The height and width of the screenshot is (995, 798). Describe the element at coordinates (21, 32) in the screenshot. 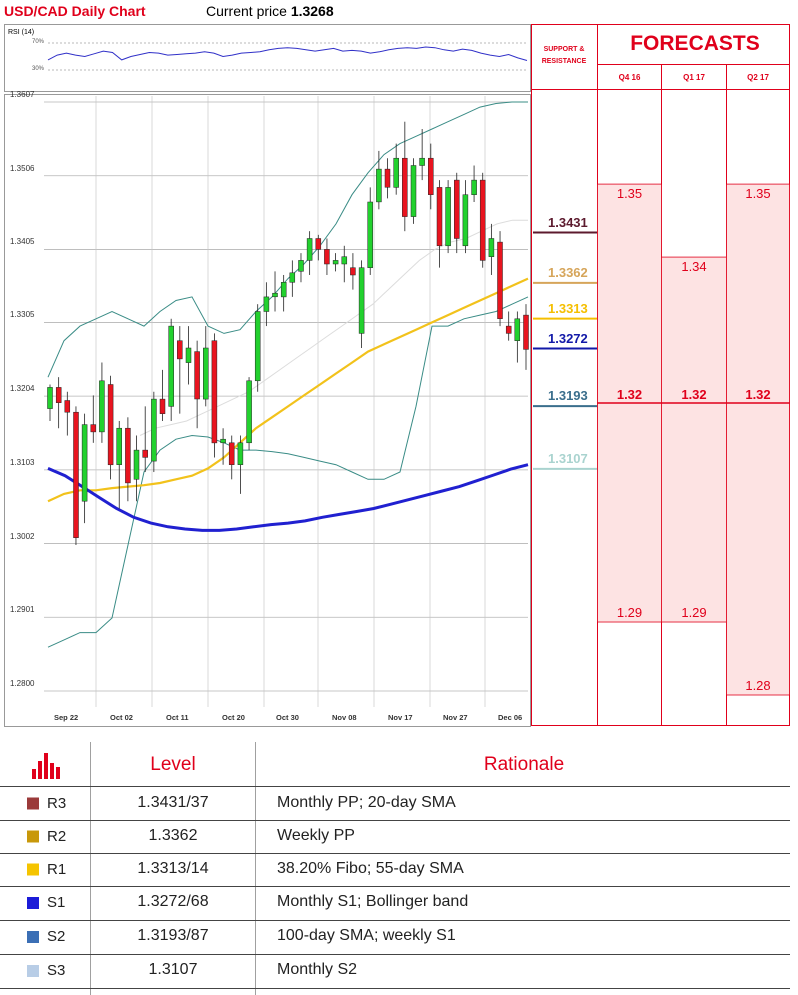

I see `rsi-label: RSI (14)` at that location.